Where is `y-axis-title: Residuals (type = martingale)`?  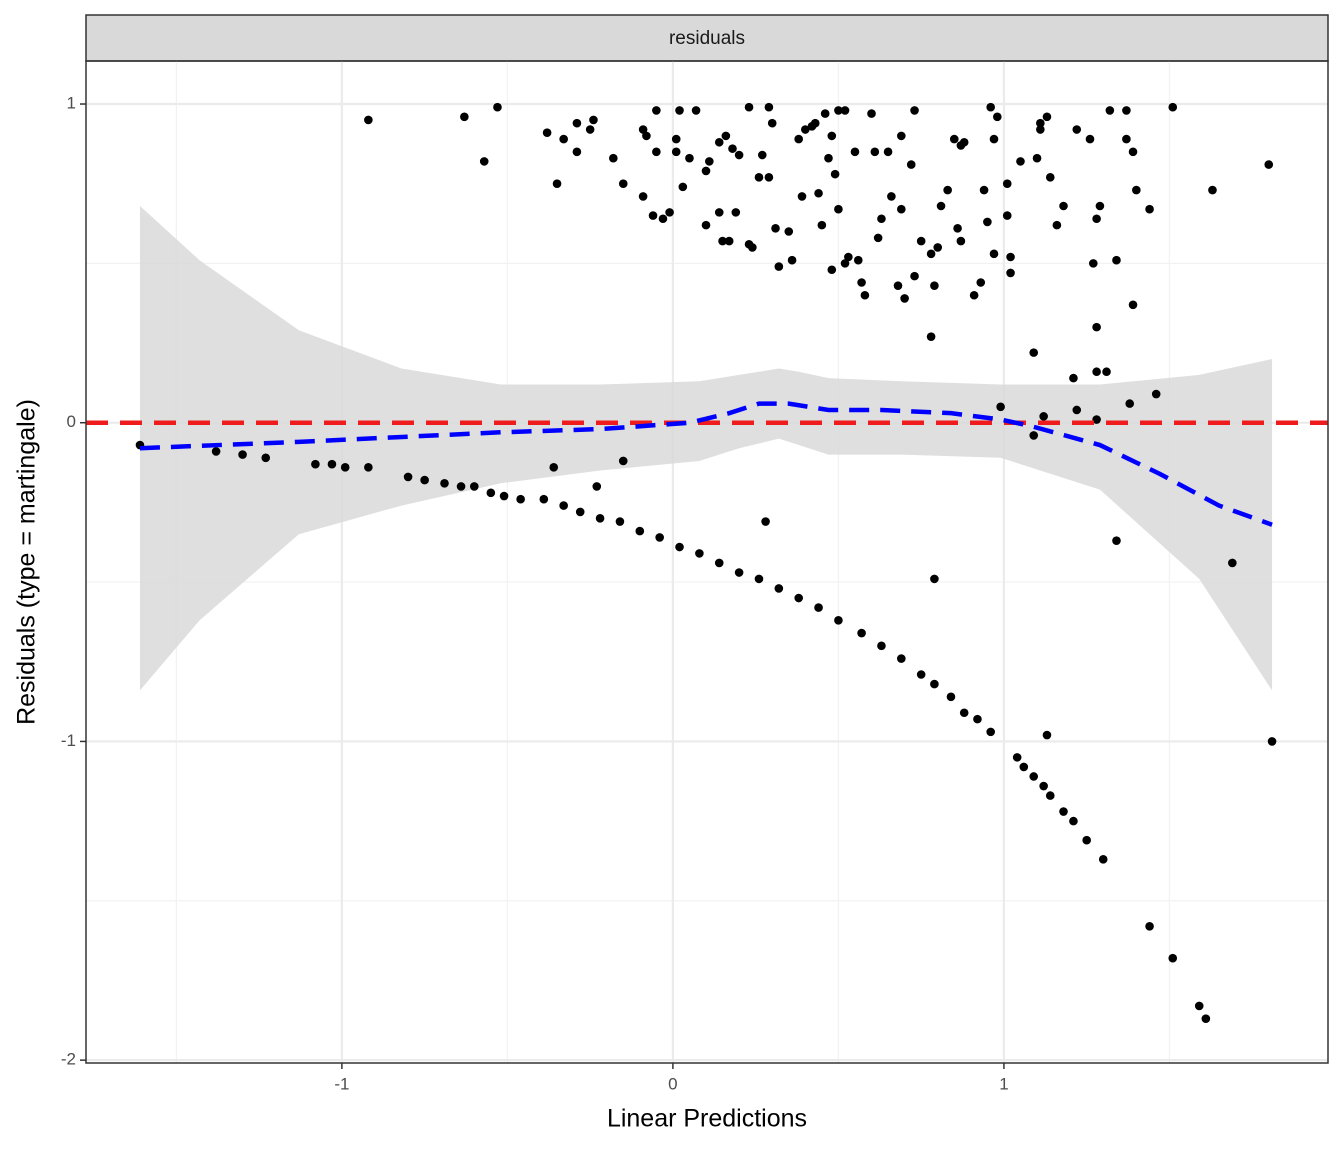
y-axis-title: Residuals (type = martingale) is located at coordinates (27, 562).